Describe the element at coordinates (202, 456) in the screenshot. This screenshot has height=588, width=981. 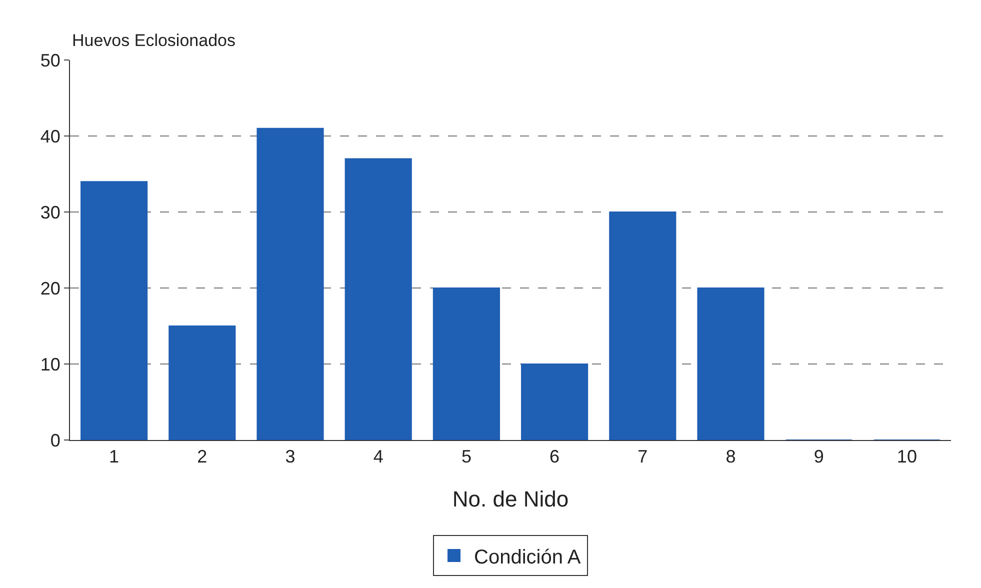
I see `x-tick-label: 2` at that location.